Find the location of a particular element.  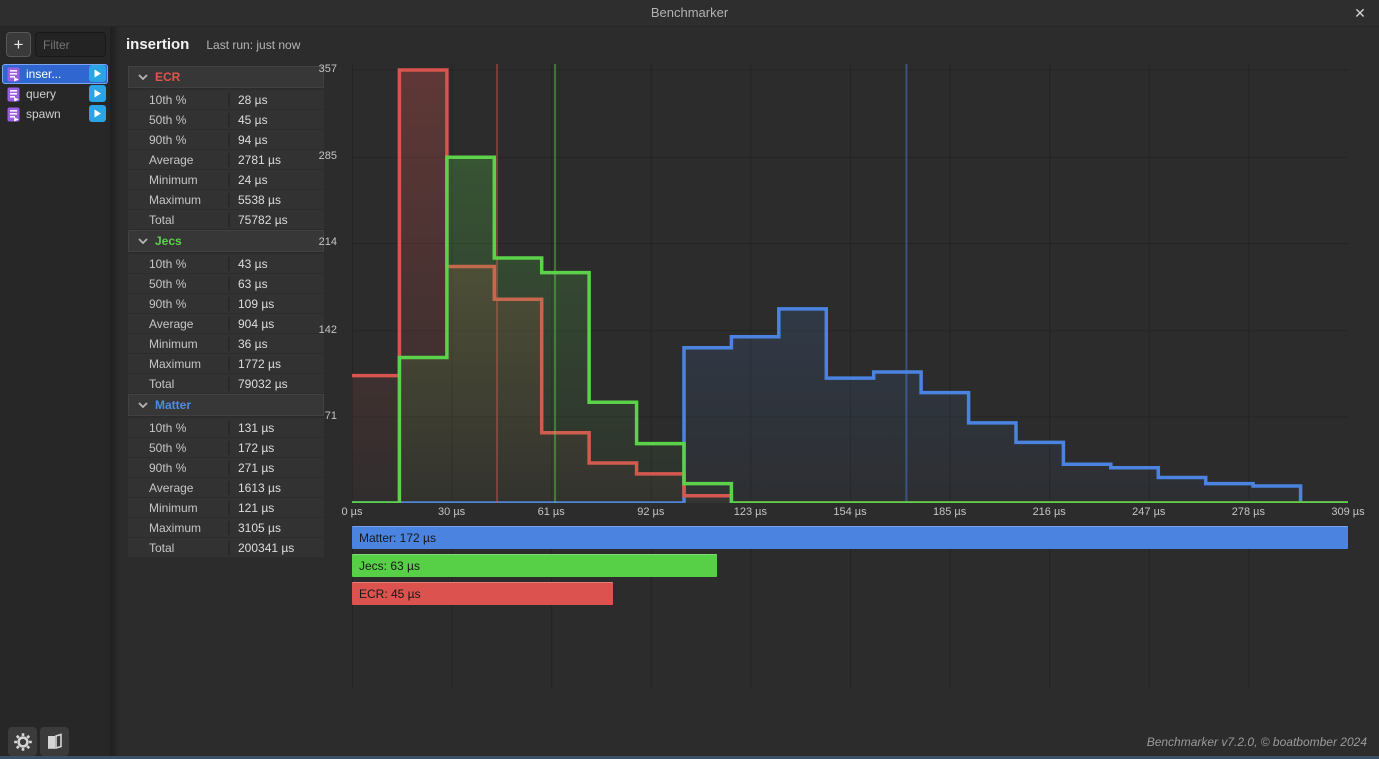

sidebar-shadow is located at coordinates (115, 393).